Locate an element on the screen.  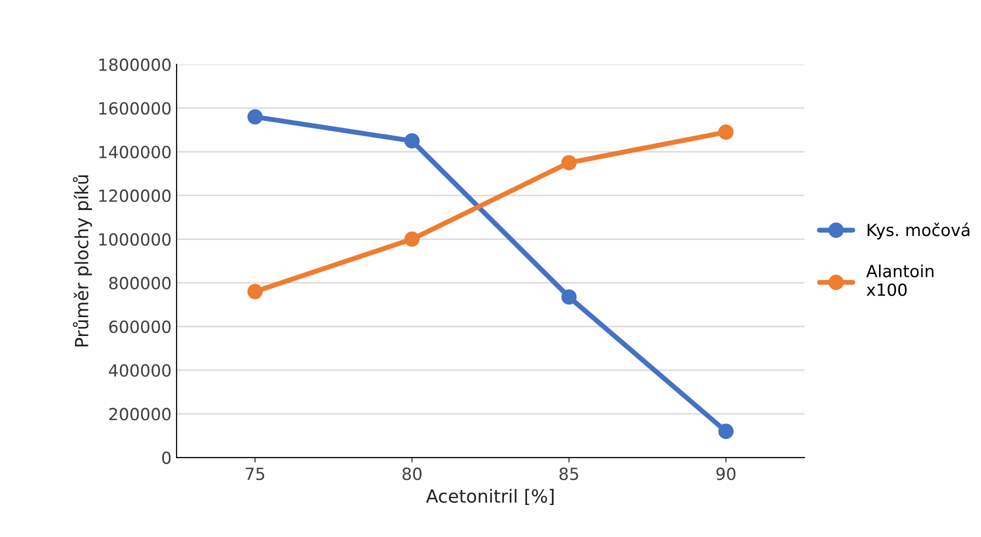
y-tick-label: 1000000 is located at coordinates (135, 239).